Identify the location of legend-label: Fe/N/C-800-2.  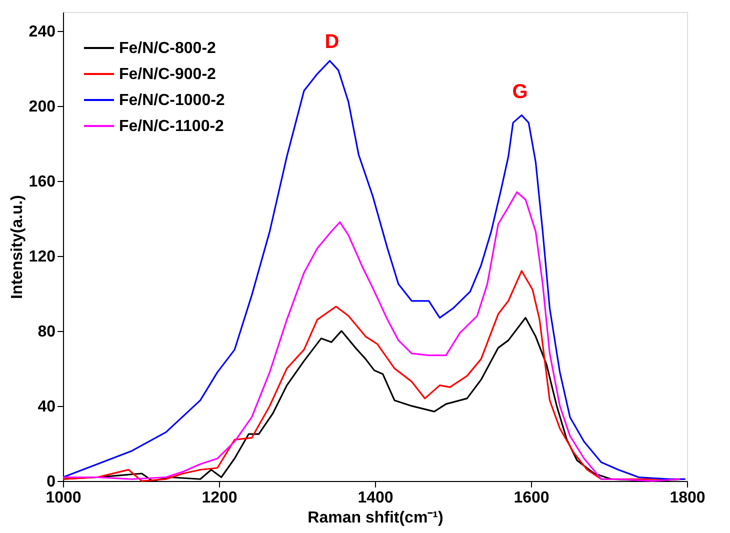
(167, 48).